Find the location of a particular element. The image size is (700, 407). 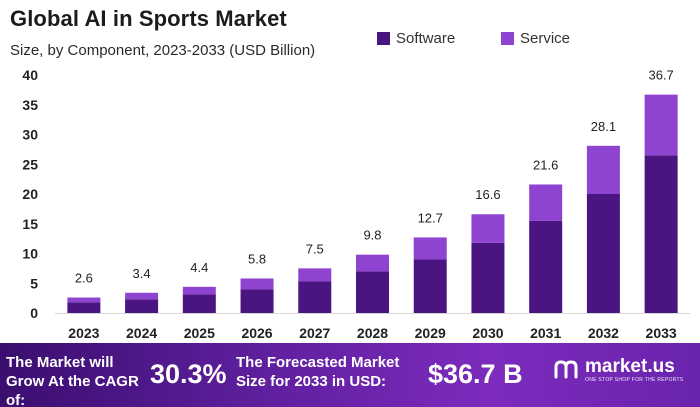

forecast-value: $36.7 B is located at coordinates (475, 374).